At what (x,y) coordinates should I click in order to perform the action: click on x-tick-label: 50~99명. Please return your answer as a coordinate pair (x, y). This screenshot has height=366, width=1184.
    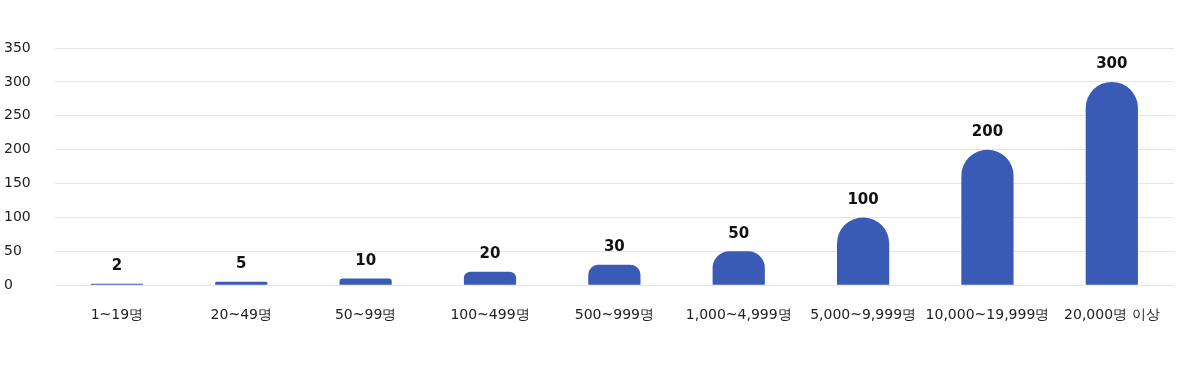
    Looking at the image, I should click on (365, 314).